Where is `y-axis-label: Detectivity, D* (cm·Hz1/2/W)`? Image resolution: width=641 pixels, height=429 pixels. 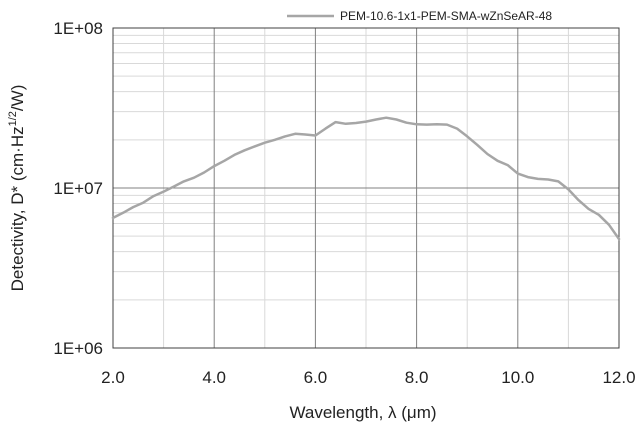 y-axis-label: Detectivity, D* (cm·Hz1/2/W) is located at coordinates (17, 188).